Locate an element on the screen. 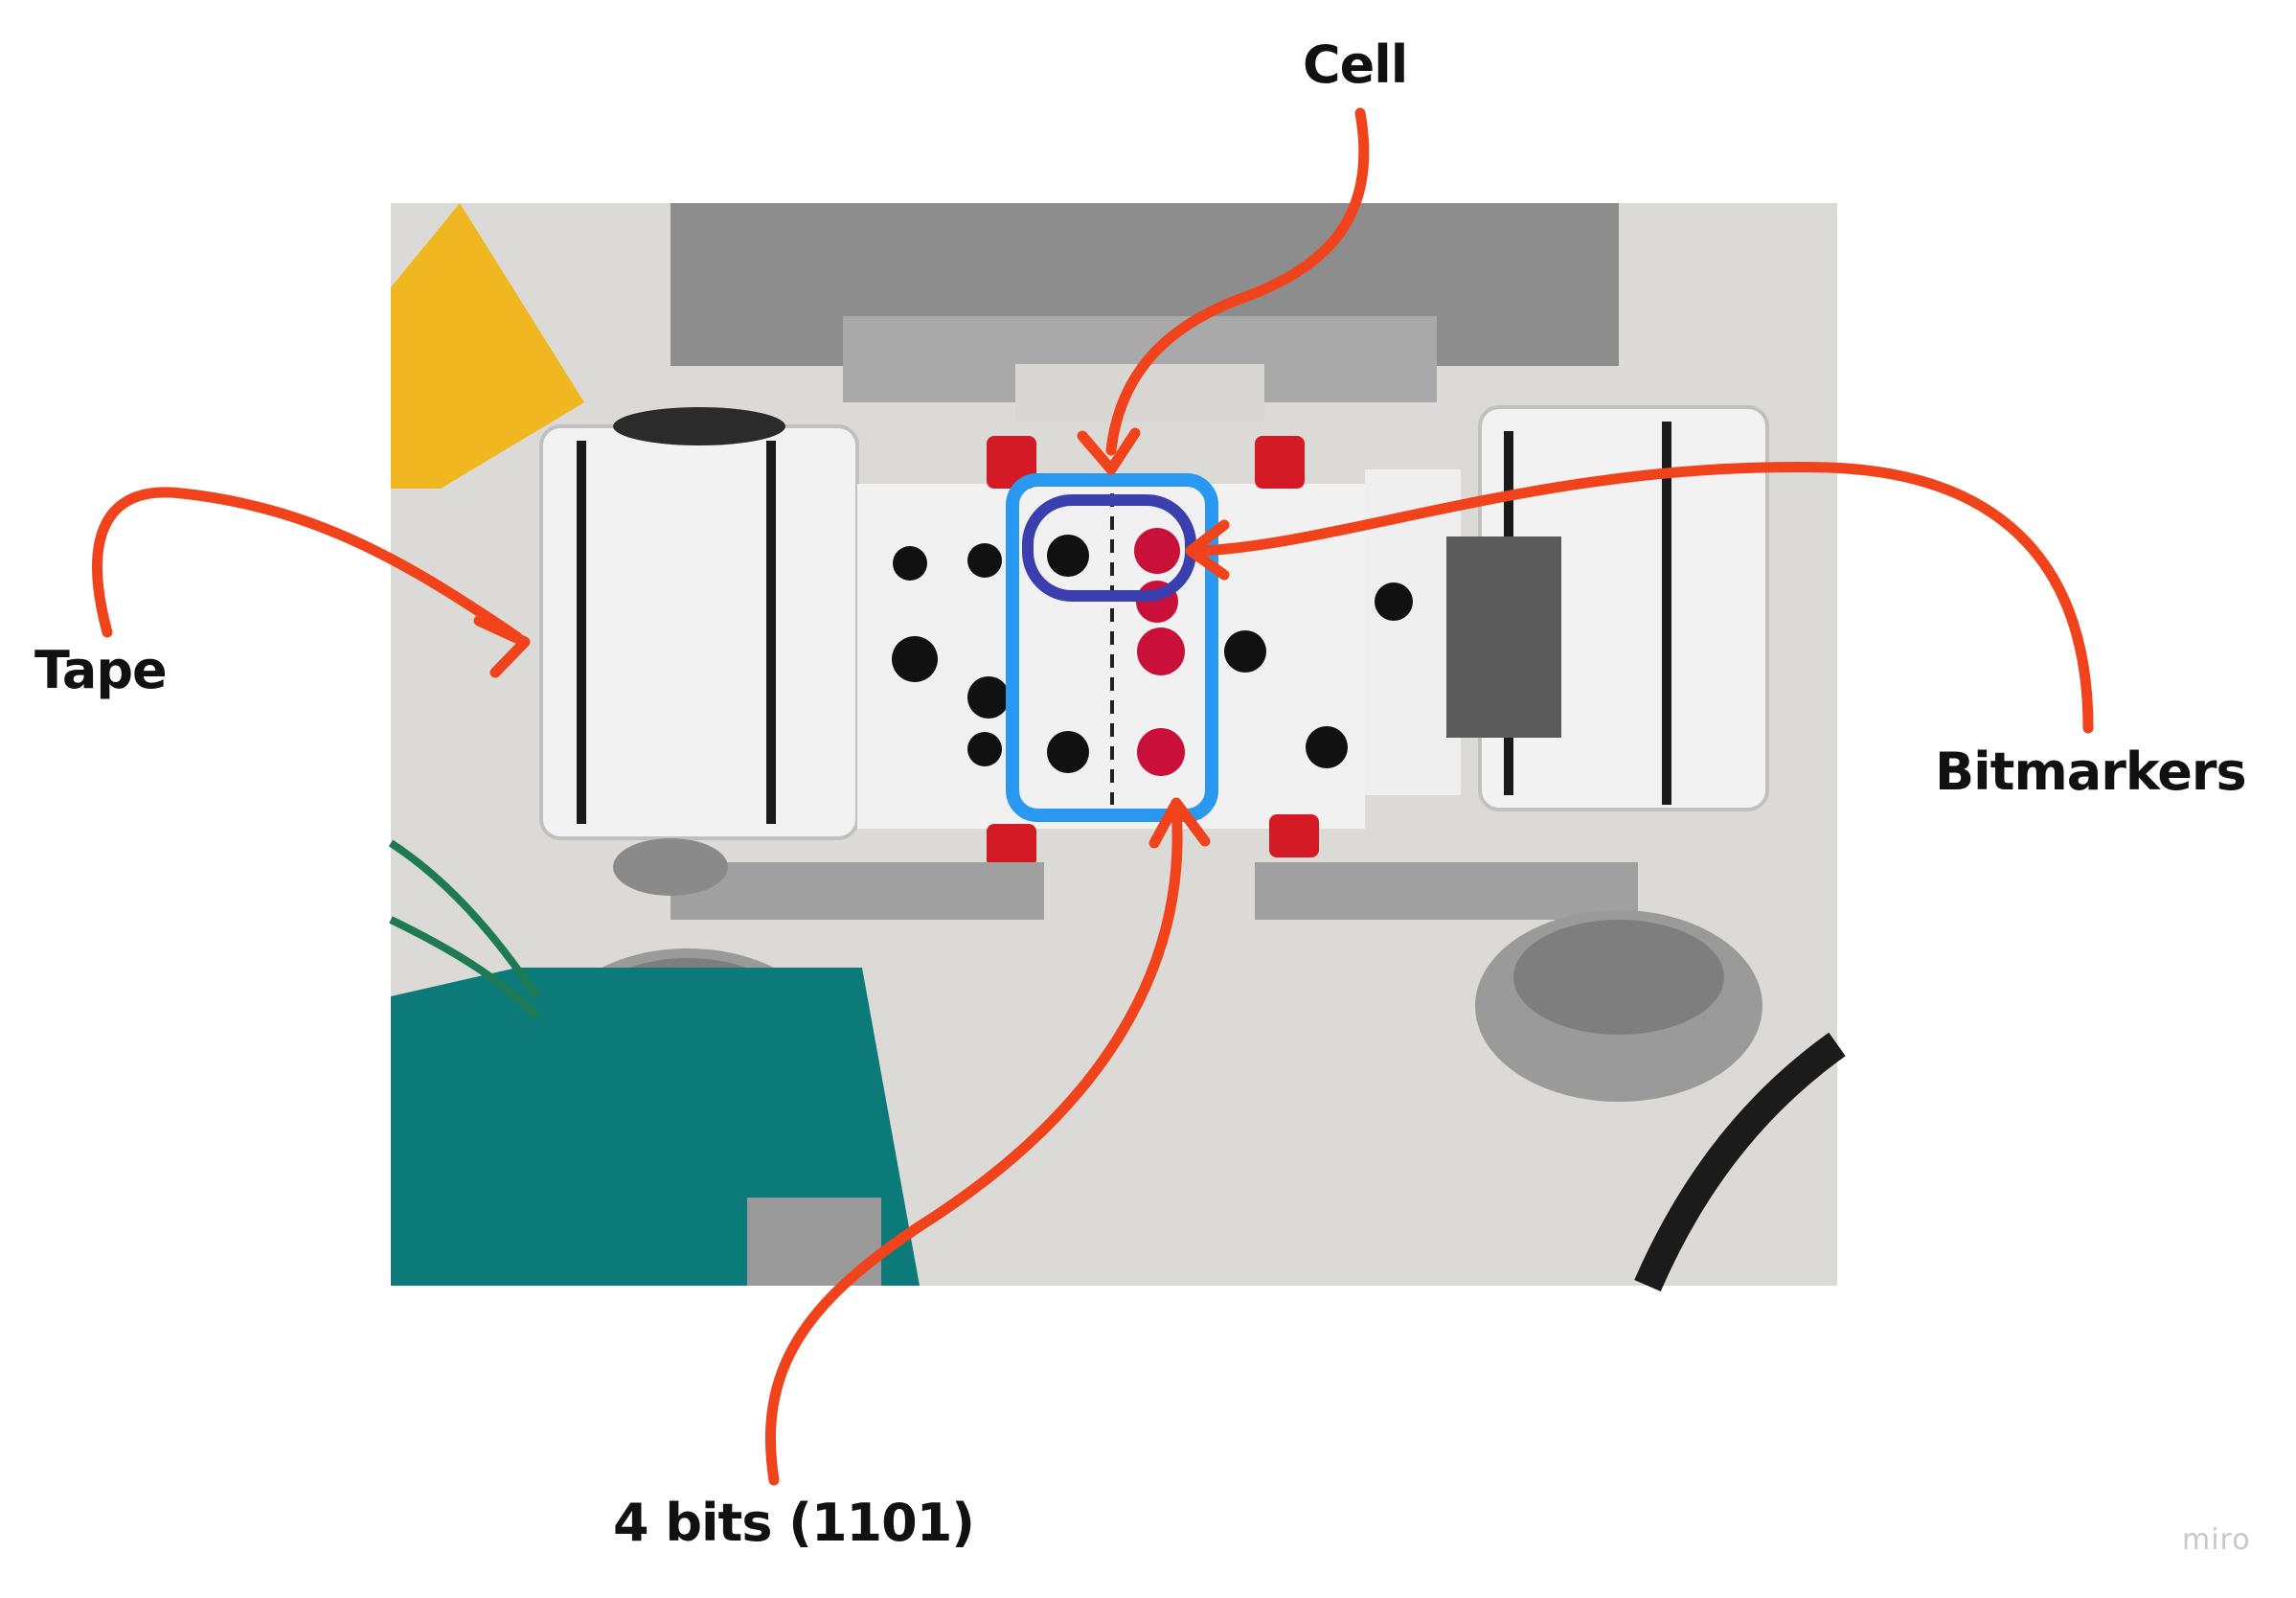 The image size is (2296, 1598). cell-label: Cell is located at coordinates (1355, 65).